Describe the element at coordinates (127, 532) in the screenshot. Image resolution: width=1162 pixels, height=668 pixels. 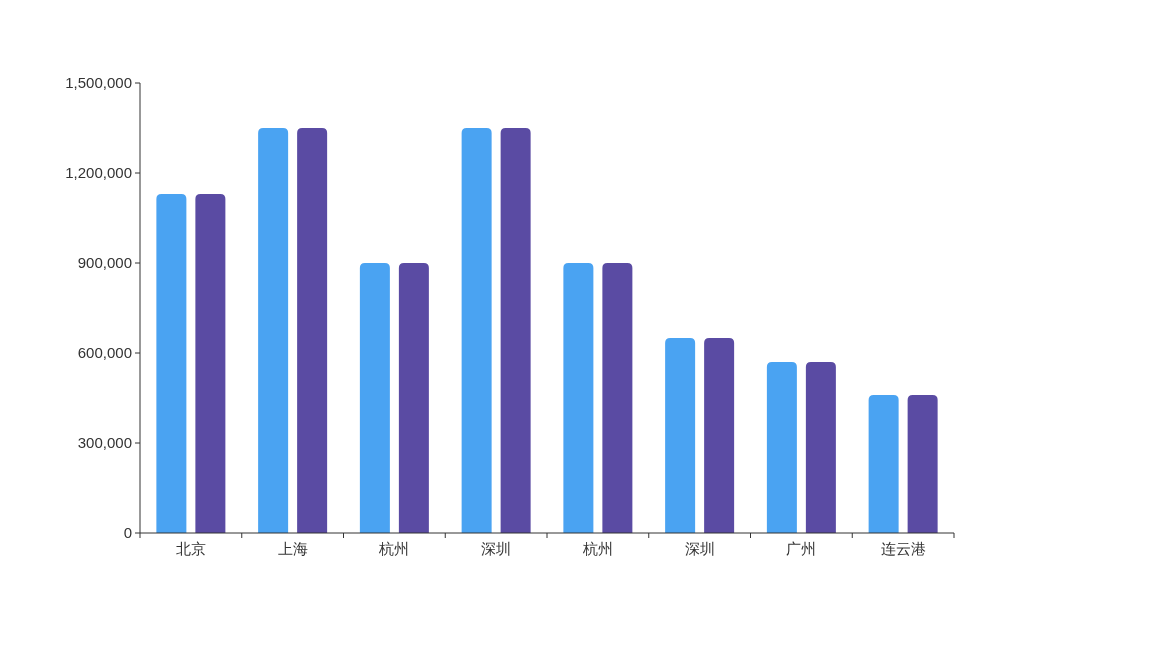
I see `y-tick-label: 0` at that location.